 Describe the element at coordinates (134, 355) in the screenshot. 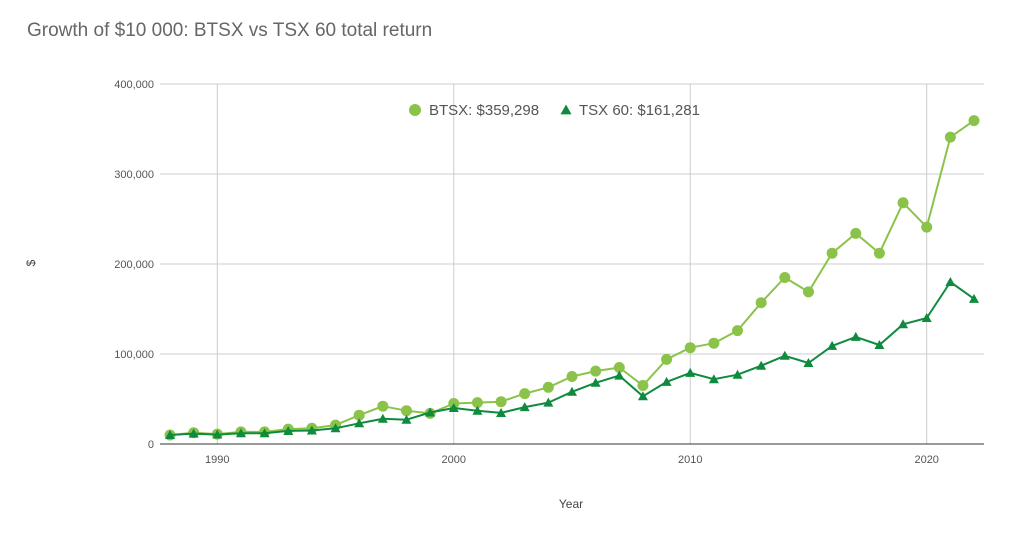

I see `y-tick-label: 100,000` at that location.